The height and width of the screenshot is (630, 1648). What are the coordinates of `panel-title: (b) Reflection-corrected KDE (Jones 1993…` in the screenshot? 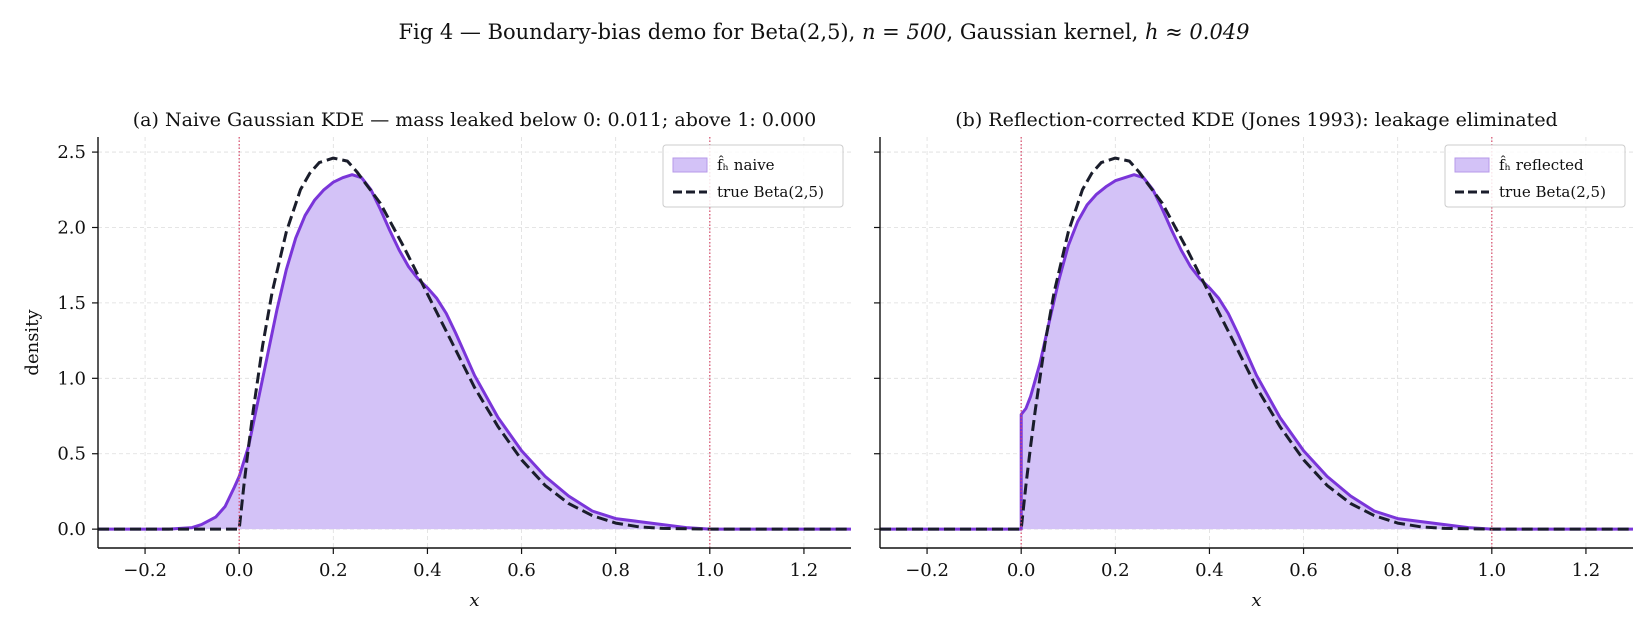 It's located at (1256, 120).